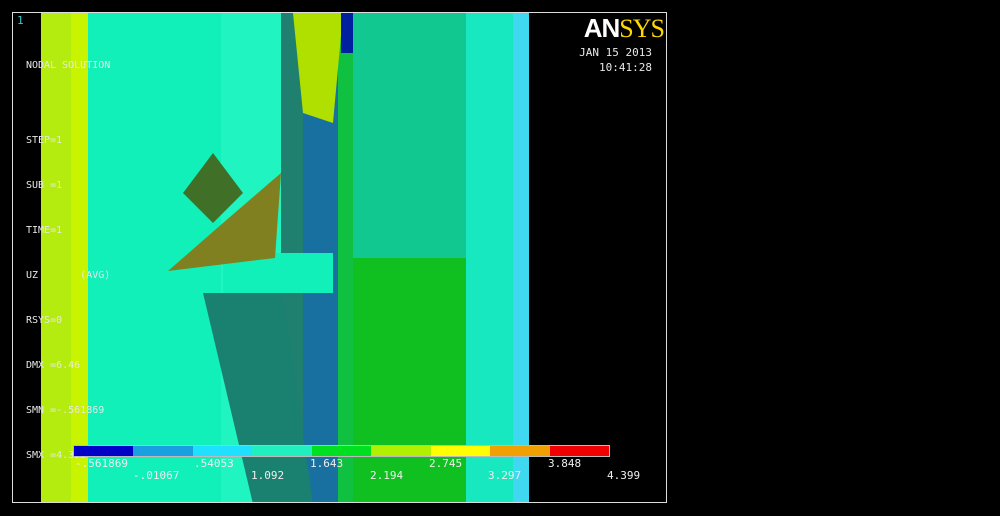 The image size is (1000, 516). What do you see at coordinates (101, 463) in the screenshot?
I see `legend-label: -.561869` at bounding box center [101, 463].